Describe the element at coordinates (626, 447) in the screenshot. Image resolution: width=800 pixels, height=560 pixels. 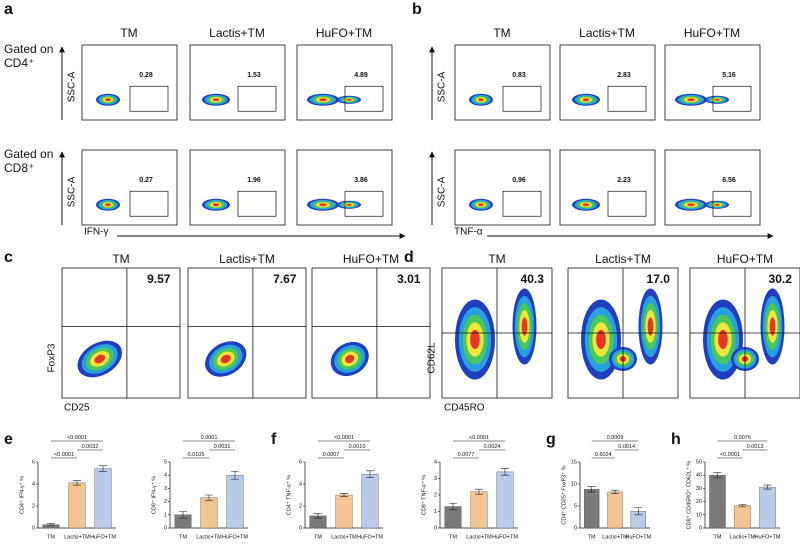
I see `p-value: 0.0014` at that location.